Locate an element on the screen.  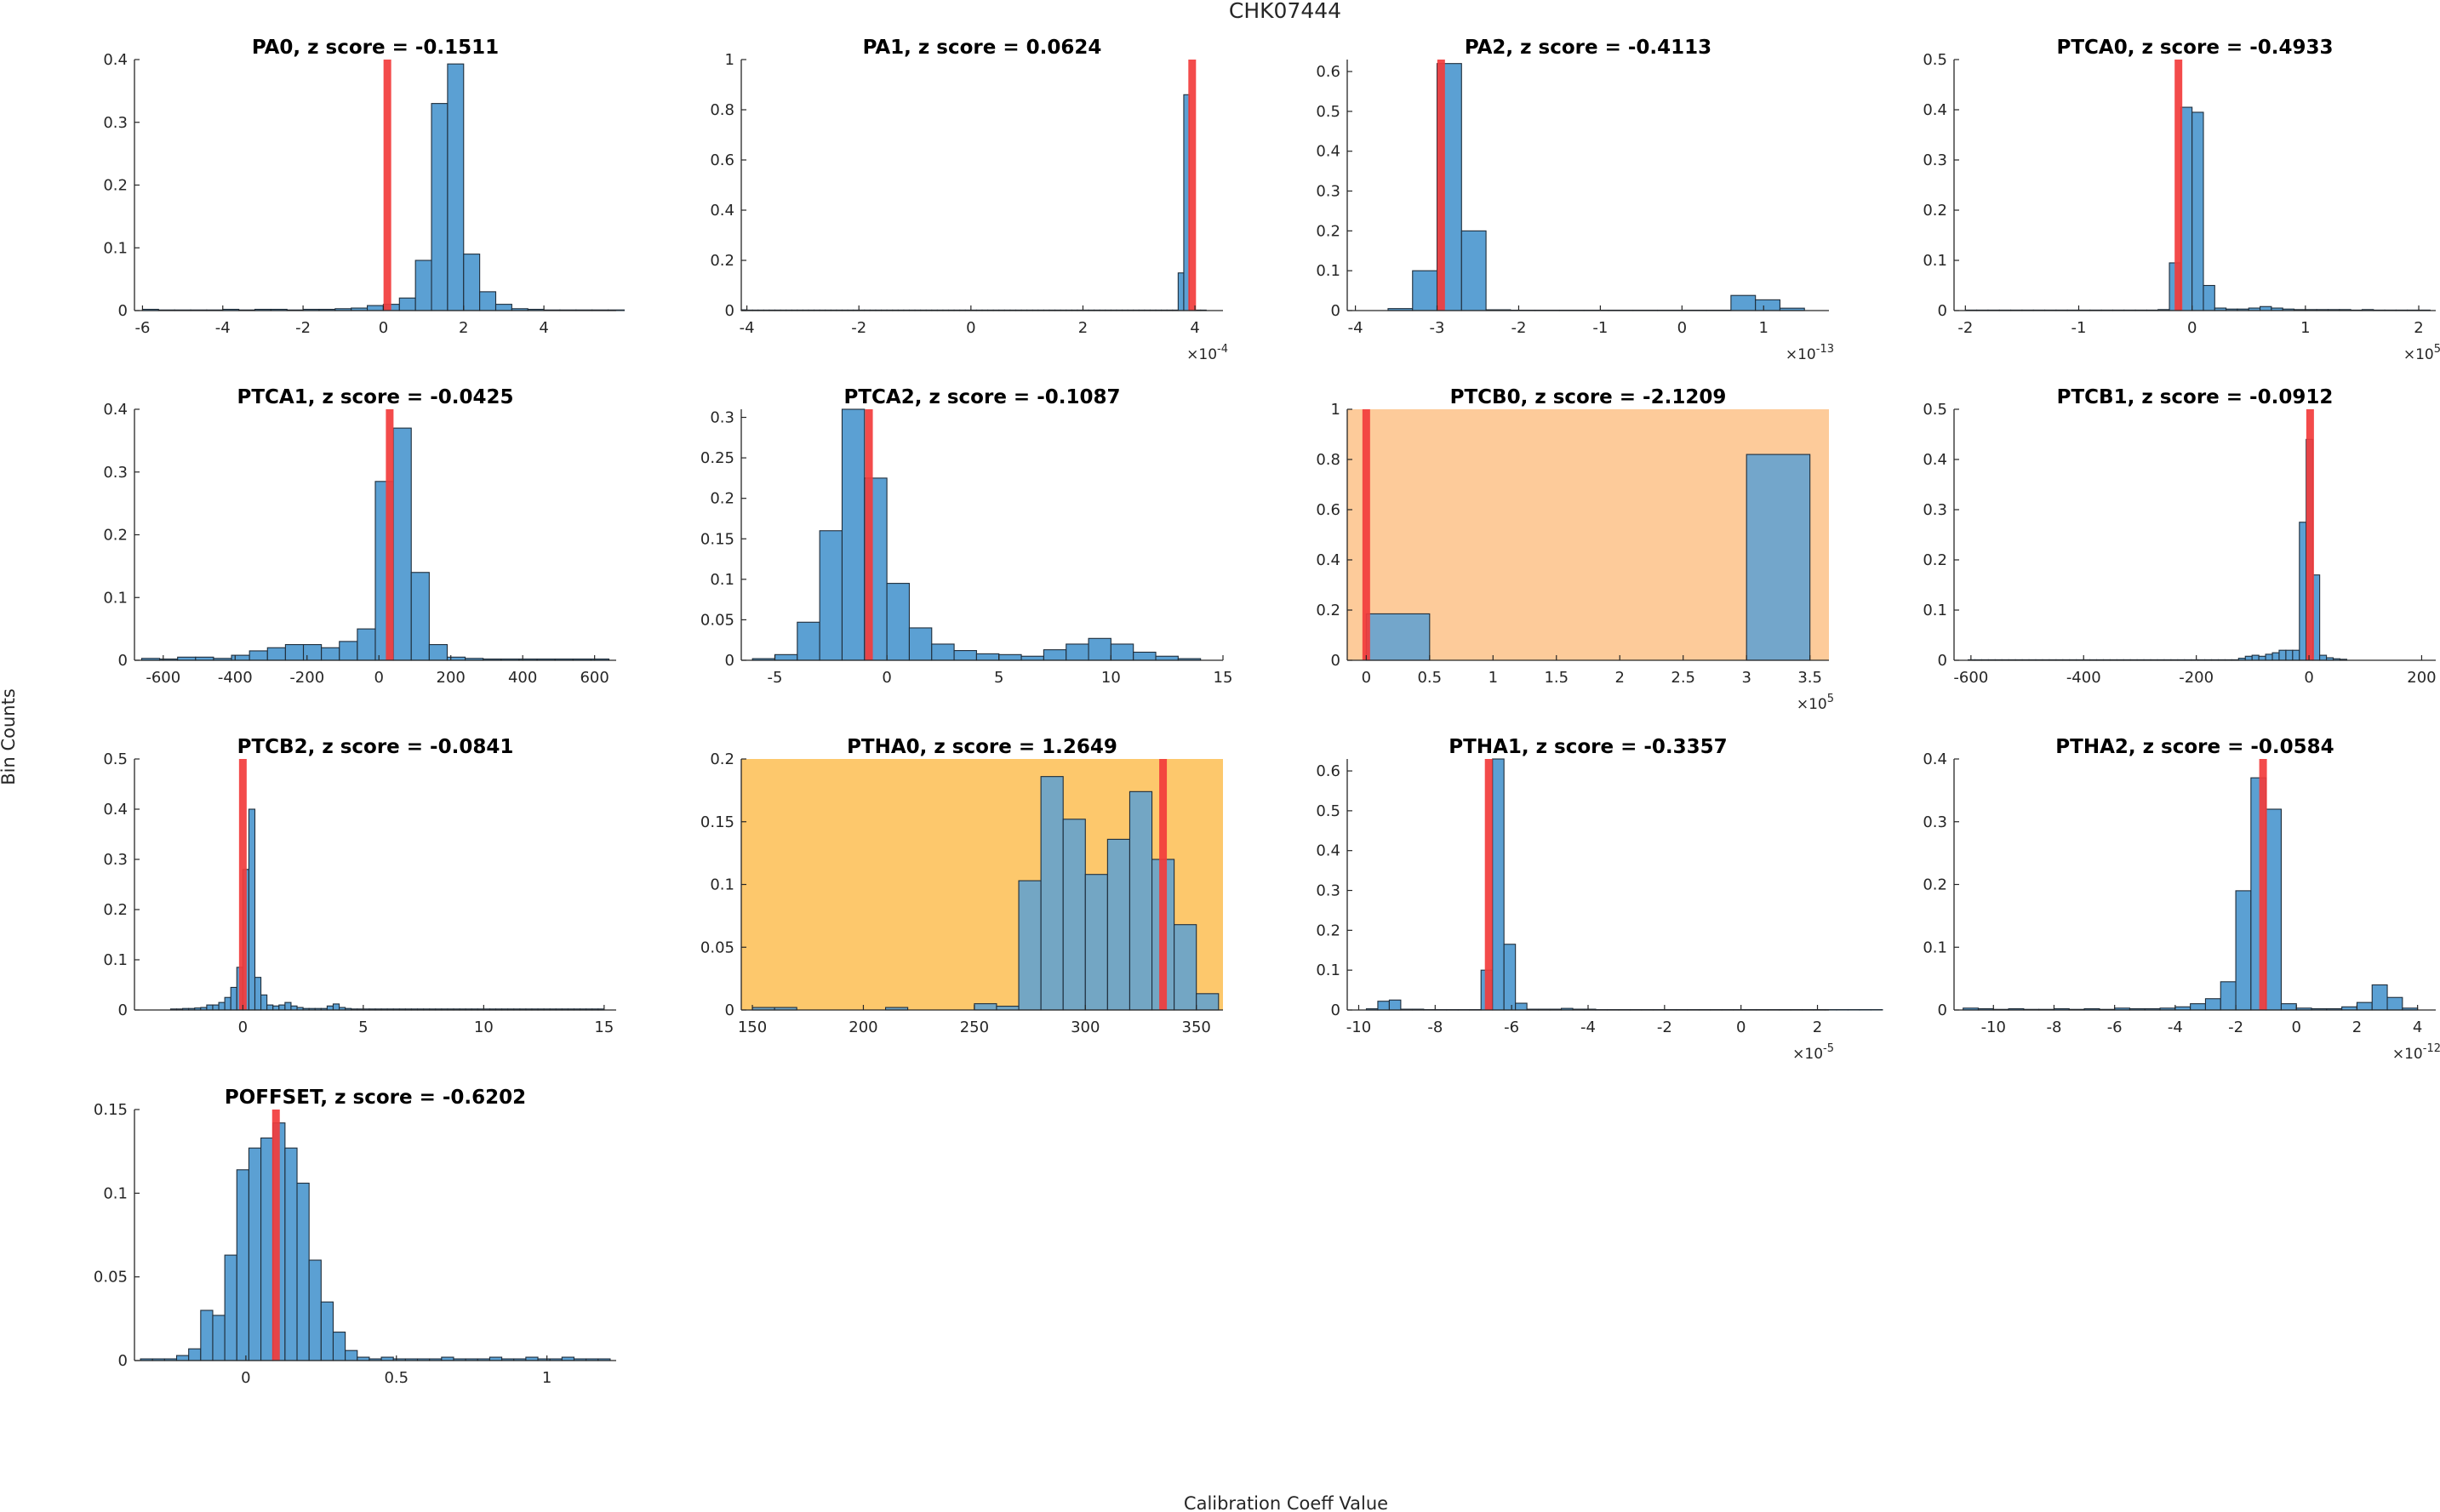
x-tick-label: 3 is located at coordinates (1746, 678).